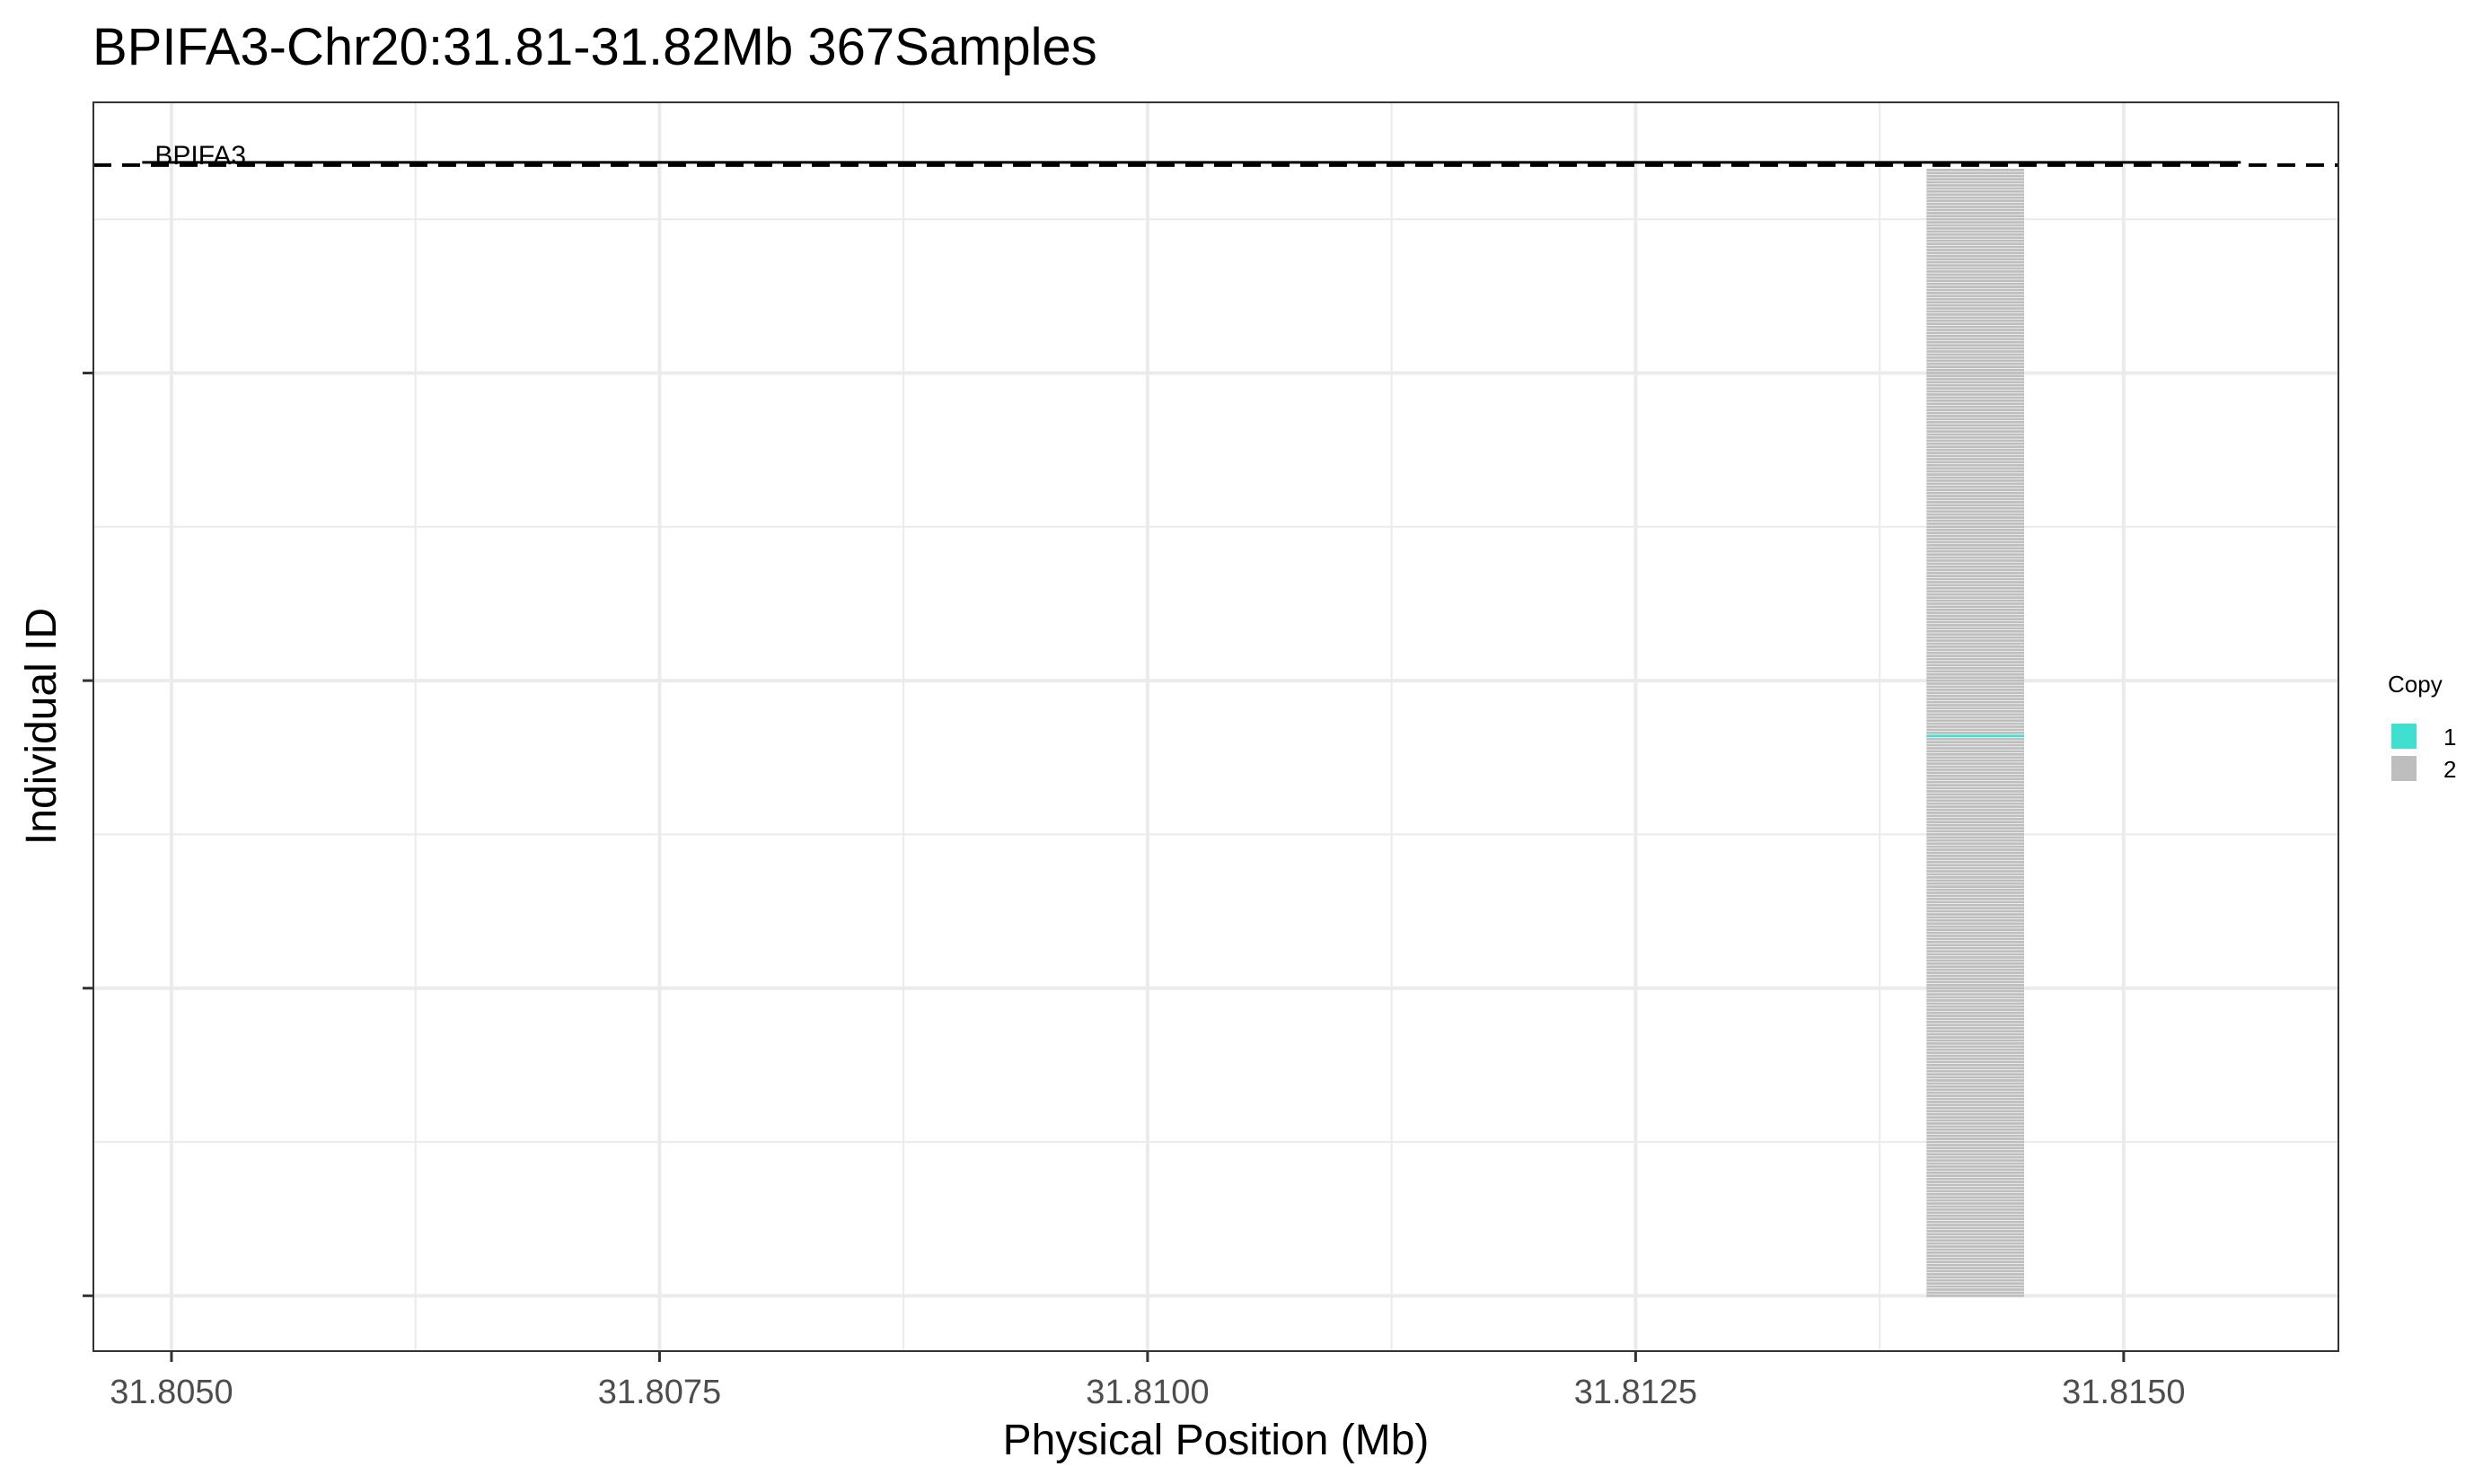 Image resolution: width=2474 pixels, height=1484 pixels. I want to click on y-axis, so click(88, 834).